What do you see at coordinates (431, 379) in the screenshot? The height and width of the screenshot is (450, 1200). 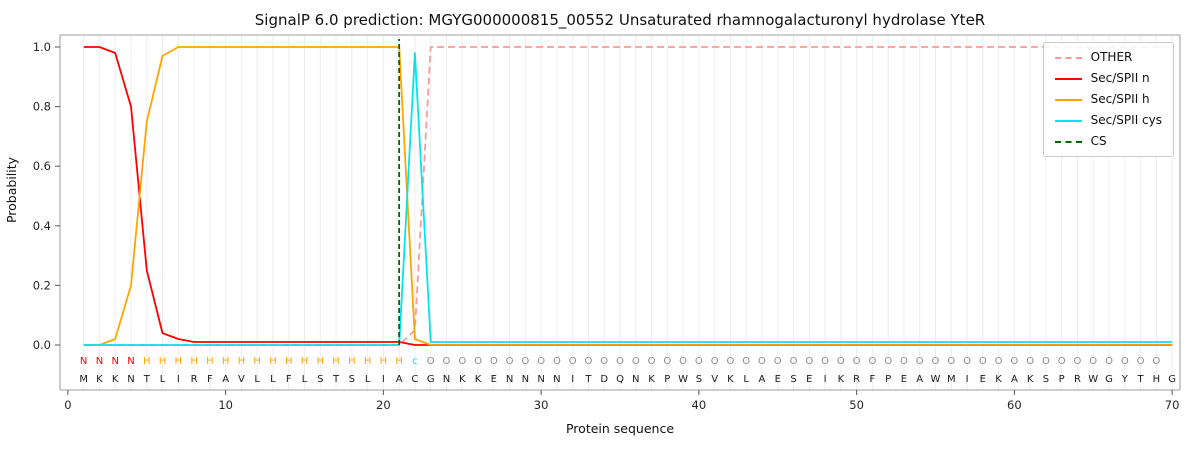 I see `sequence-letter: G` at bounding box center [431, 379].